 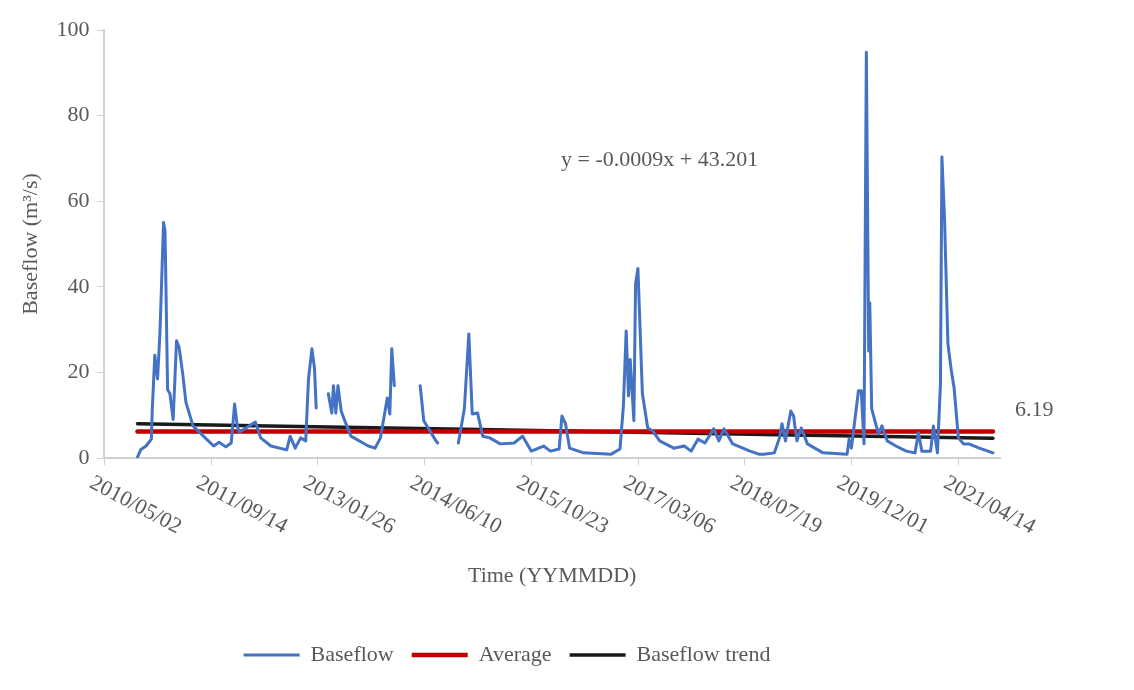 What do you see at coordinates (660, 159) in the screenshot?
I see `annotation: y = -0.0009x + 43.201` at bounding box center [660, 159].